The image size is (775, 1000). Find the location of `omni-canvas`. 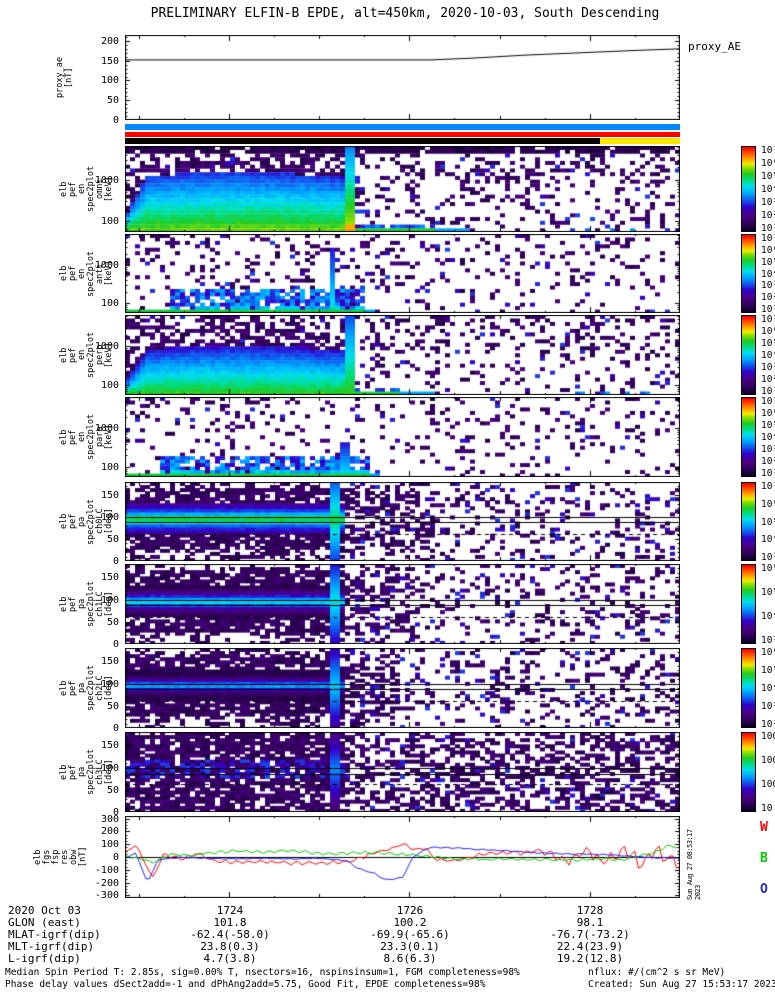

omni-canvas is located at coordinates (402, 189).